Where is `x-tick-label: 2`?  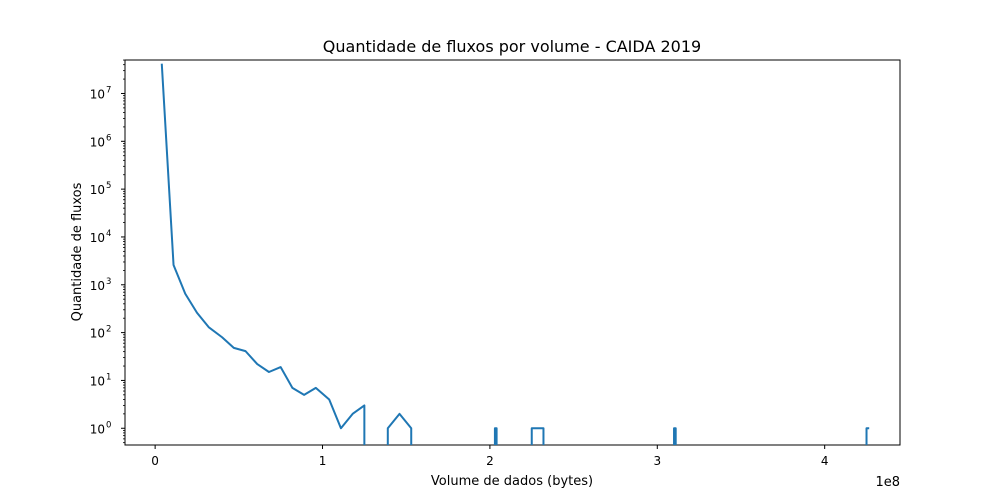
x-tick-label: 2 is located at coordinates (490, 461).